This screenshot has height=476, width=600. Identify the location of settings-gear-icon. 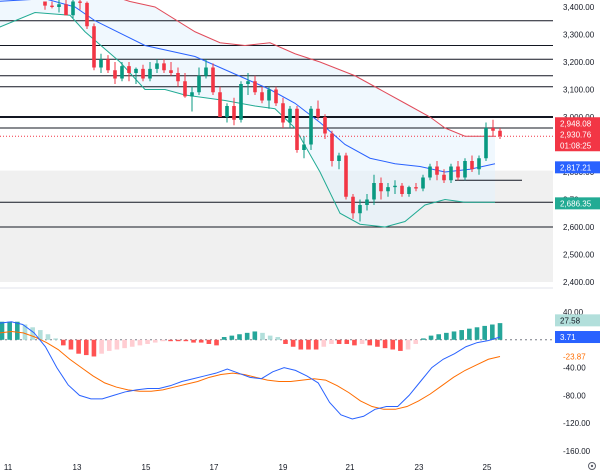
(592, 466).